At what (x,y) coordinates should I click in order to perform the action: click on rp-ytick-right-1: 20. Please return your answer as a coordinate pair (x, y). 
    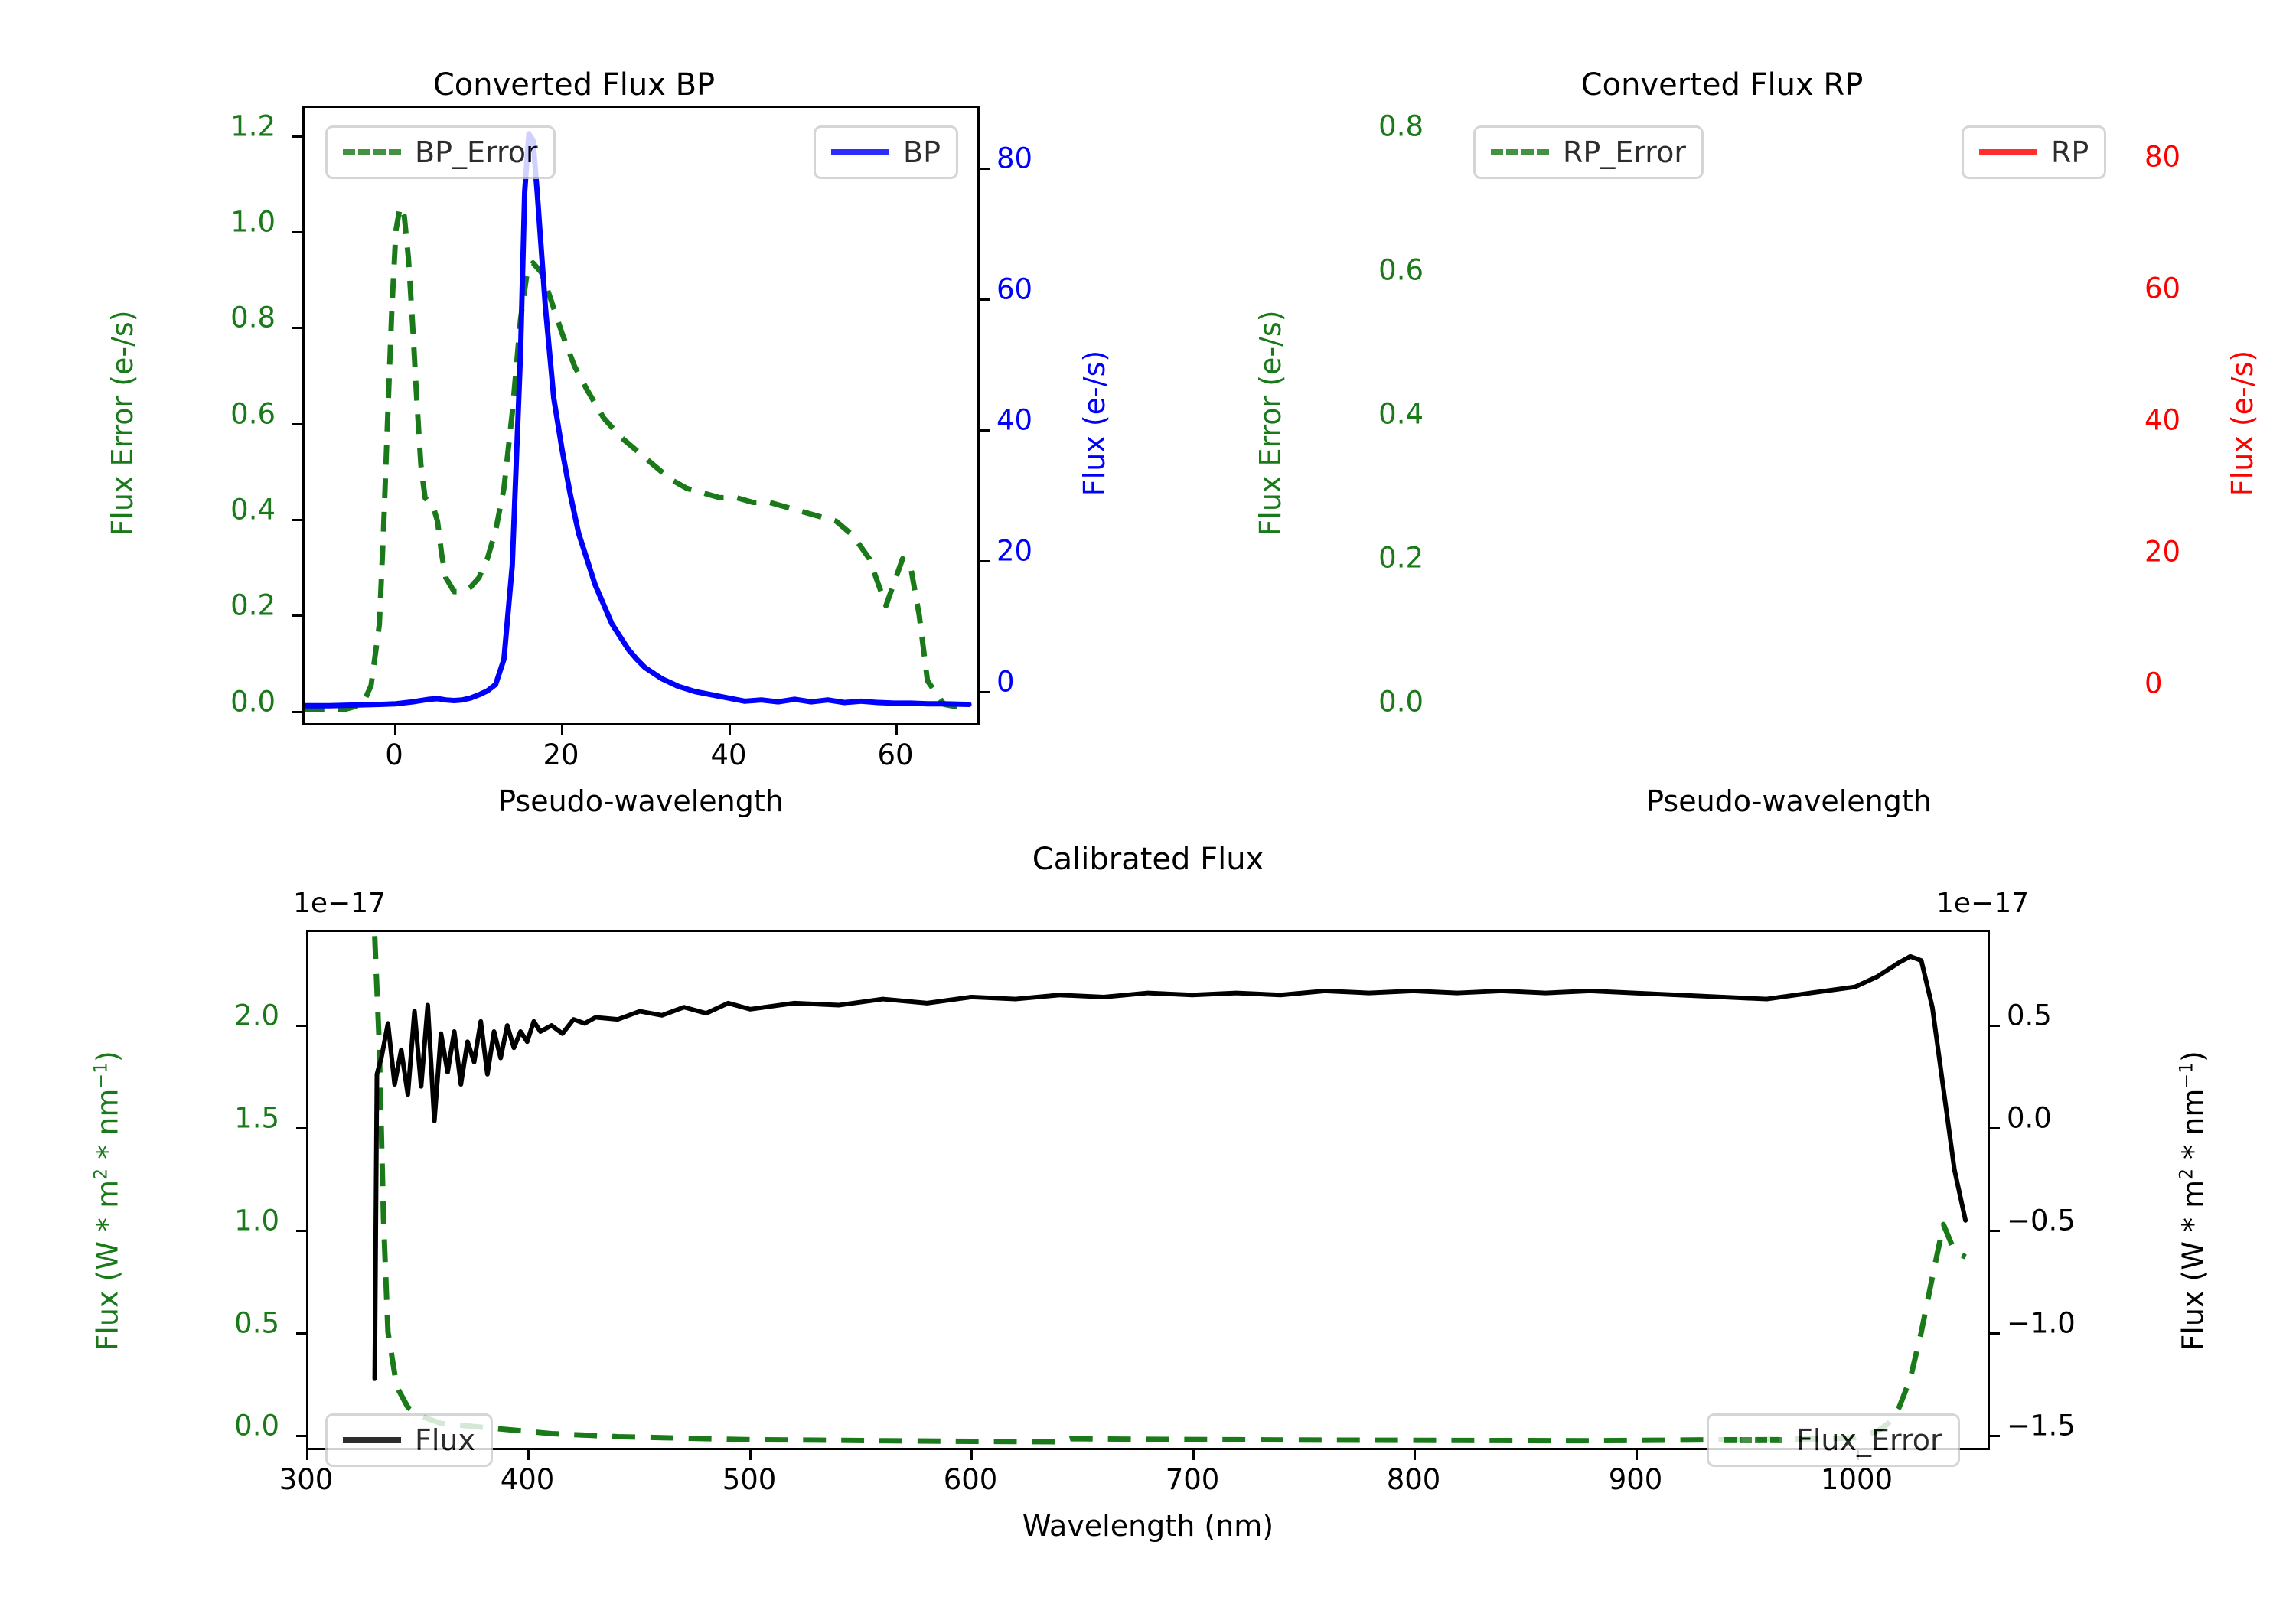
    Looking at the image, I should click on (2162, 552).